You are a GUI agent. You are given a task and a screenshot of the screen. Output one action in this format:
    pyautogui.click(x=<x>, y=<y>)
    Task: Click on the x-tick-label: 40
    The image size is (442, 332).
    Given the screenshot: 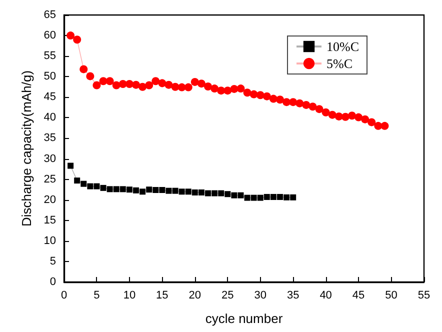 What is the action you would take?
    pyautogui.click(x=326, y=296)
    